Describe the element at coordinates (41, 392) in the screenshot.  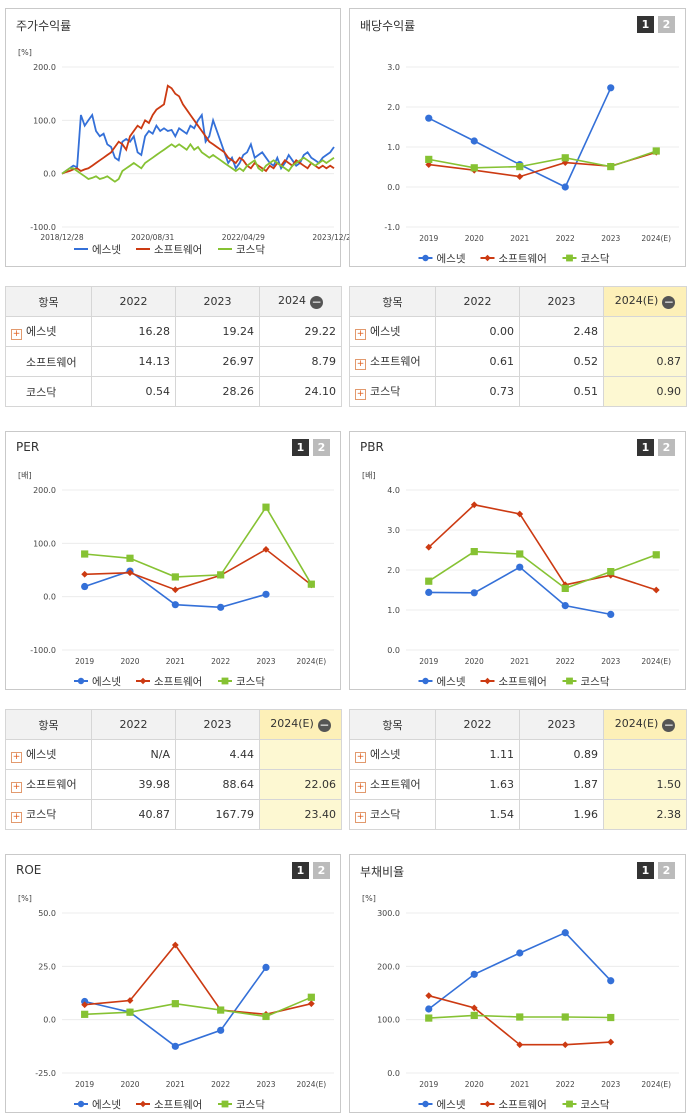
I see `row-label-text: 코스닥` at that location.